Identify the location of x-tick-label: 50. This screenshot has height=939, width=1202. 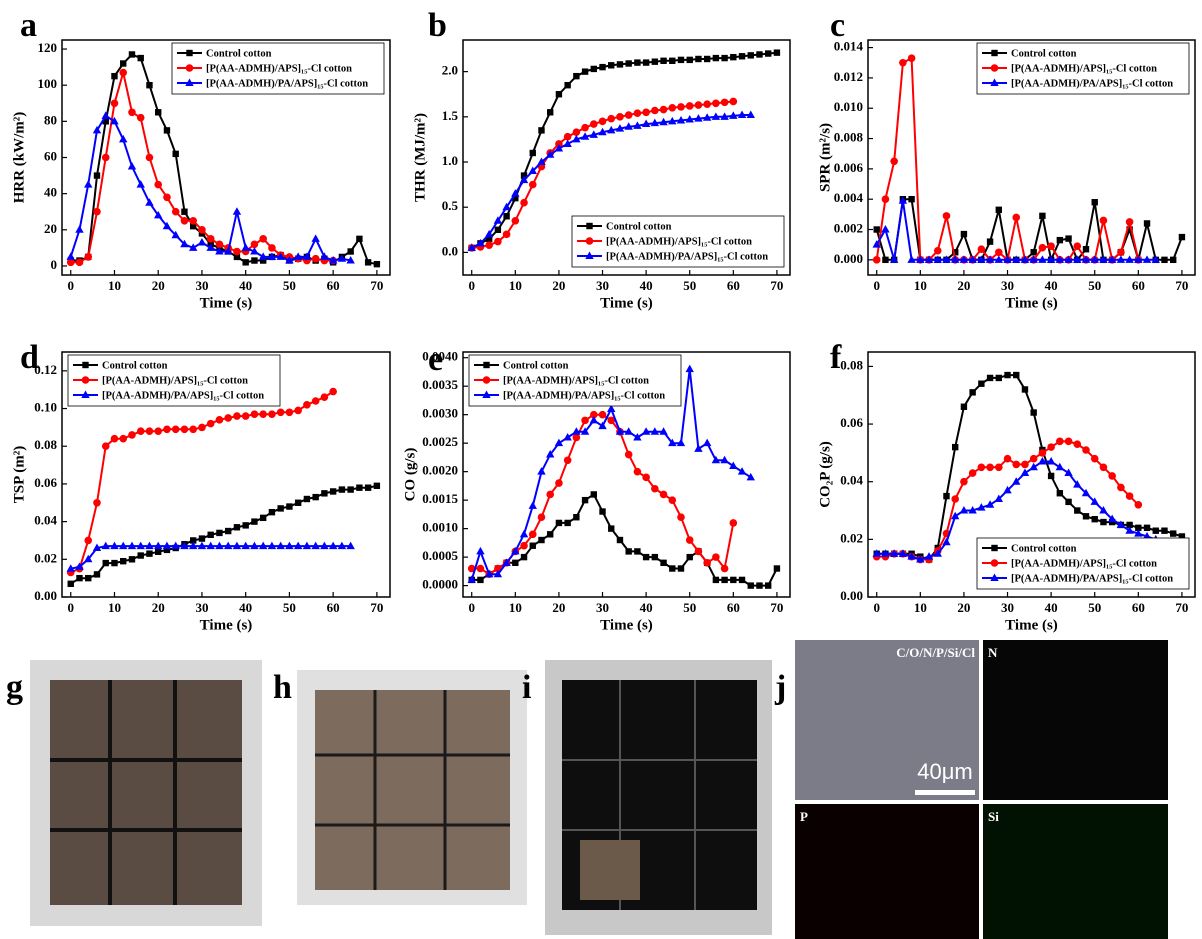
(689, 285).